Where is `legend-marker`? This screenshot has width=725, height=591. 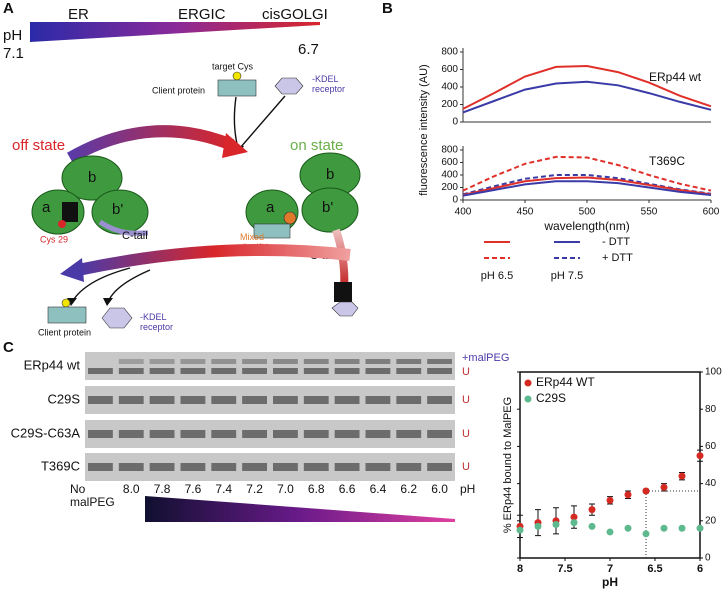
legend-marker is located at coordinates (528, 383).